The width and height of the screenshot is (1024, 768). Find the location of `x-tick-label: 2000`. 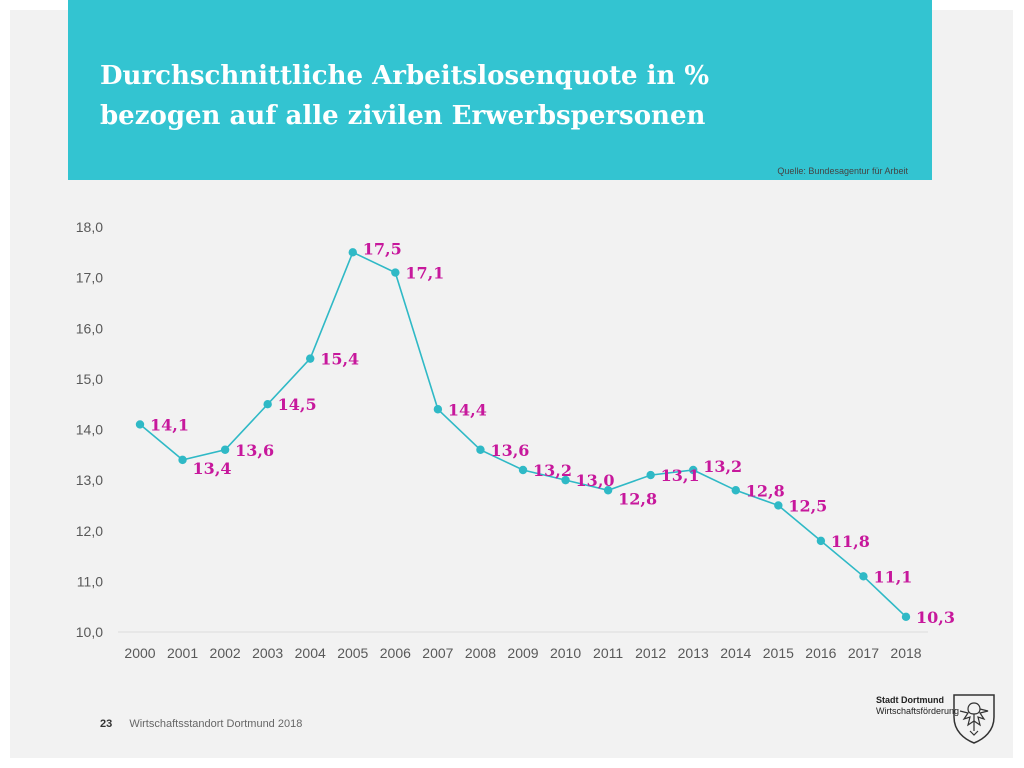

x-tick-label: 2000 is located at coordinates (139, 653).